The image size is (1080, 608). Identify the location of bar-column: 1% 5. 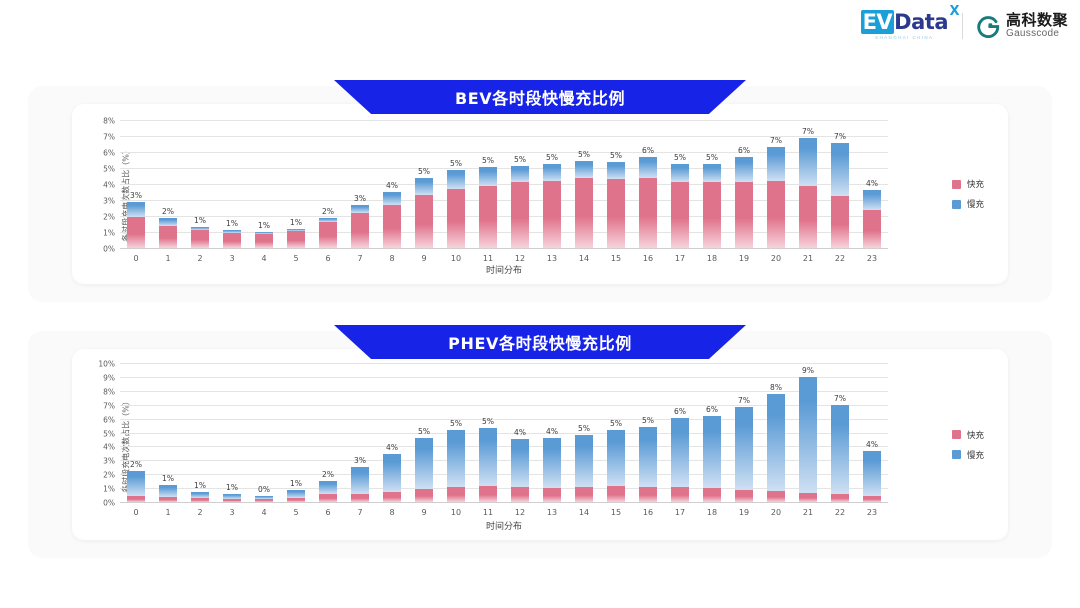
(296, 191).